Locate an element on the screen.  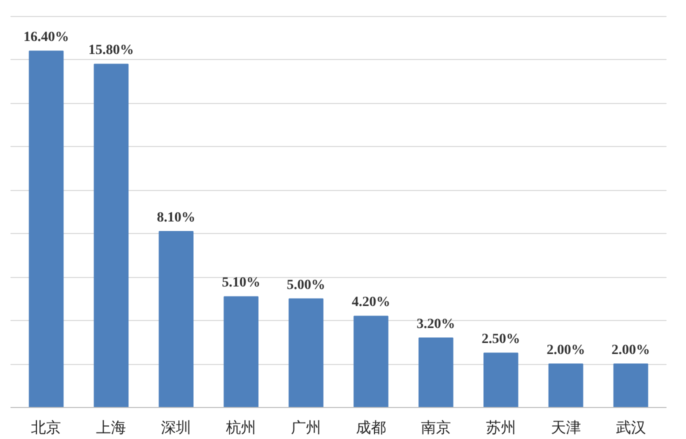
x-tick-label: 深圳 is located at coordinates (176, 427).